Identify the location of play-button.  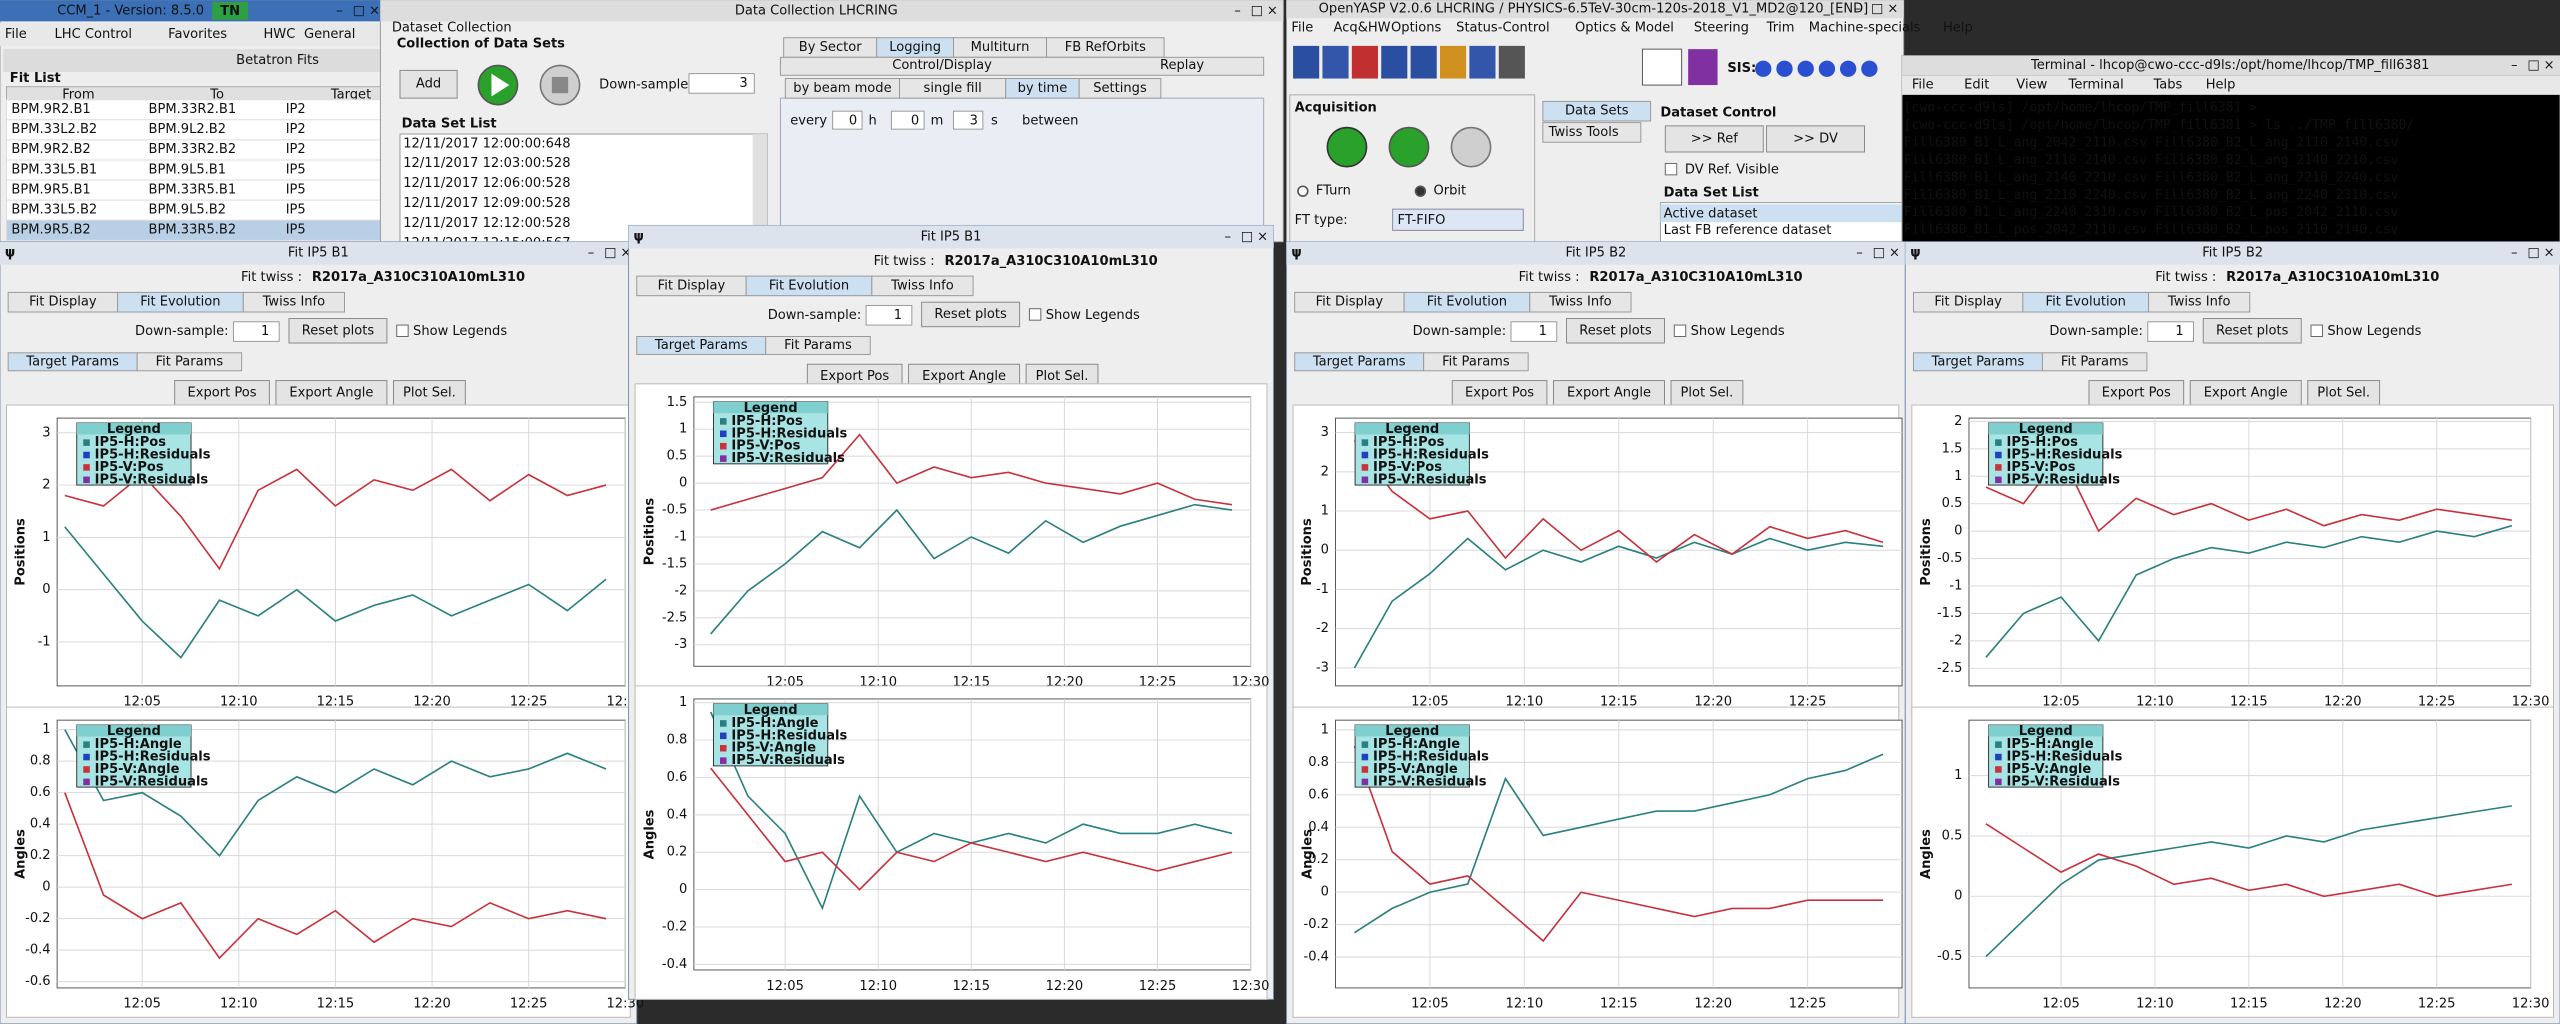
(1409, 147).